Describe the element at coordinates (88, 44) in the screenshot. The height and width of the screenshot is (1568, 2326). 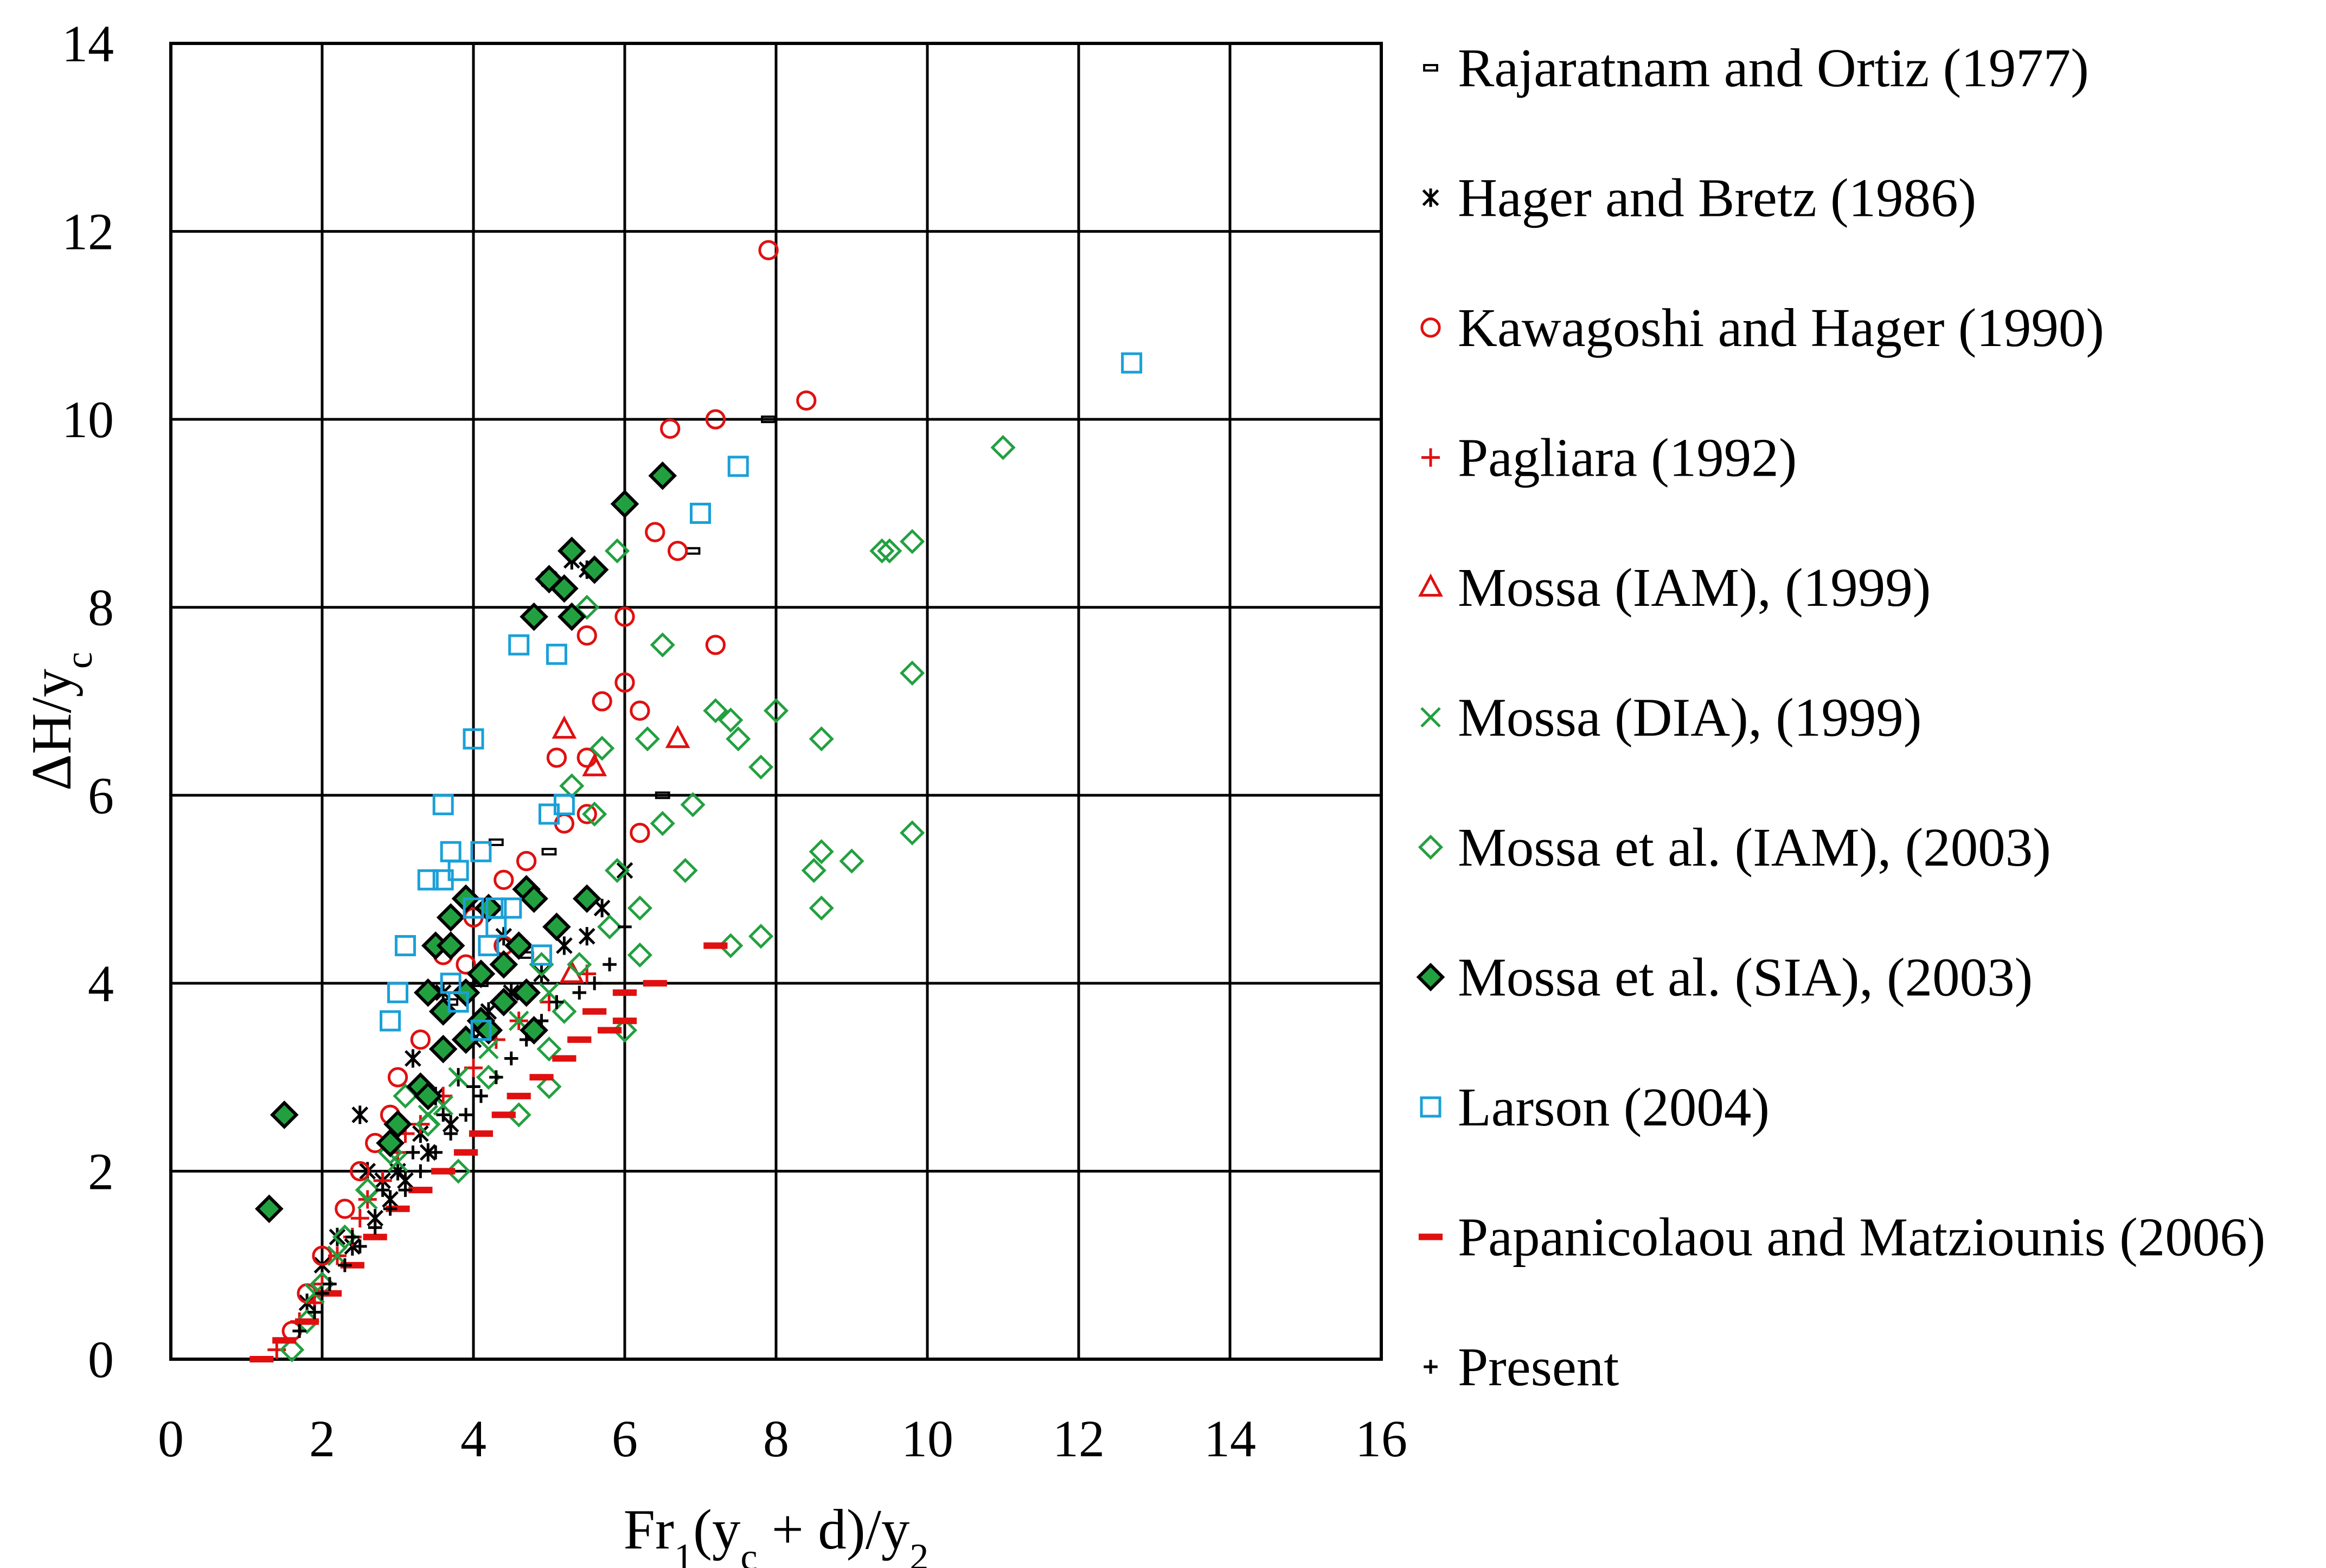
I see `y-tick-label: 14` at that location.